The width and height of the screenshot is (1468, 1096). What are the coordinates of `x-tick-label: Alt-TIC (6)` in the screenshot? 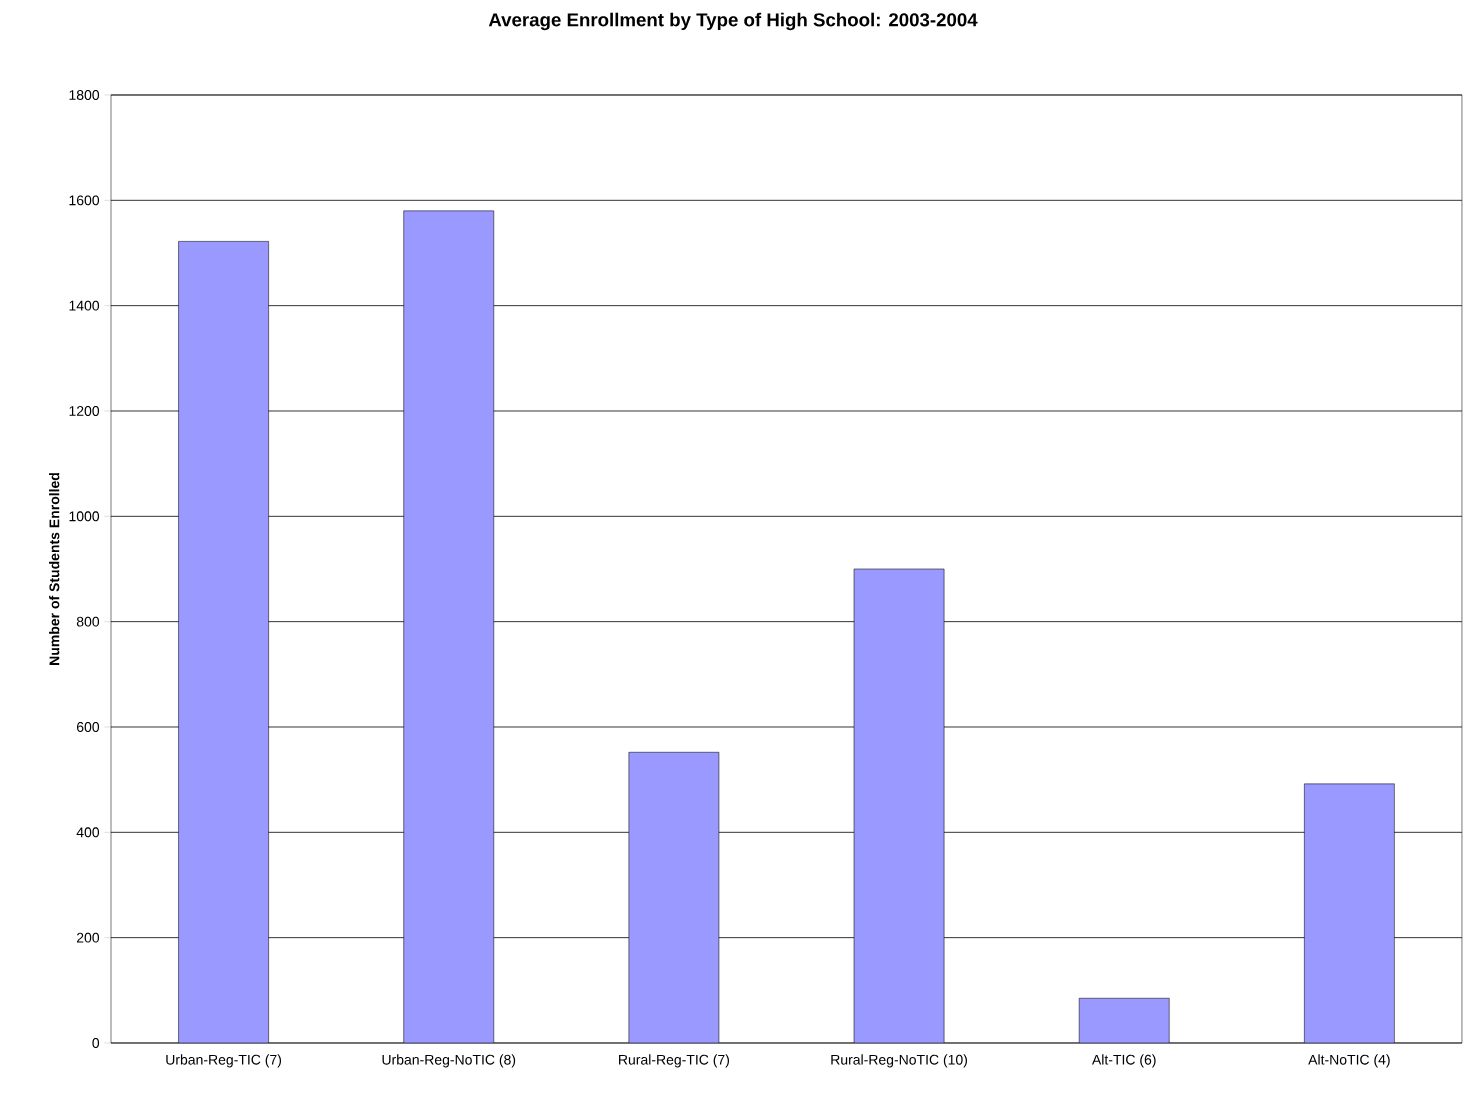 It's located at (1123, 1061).